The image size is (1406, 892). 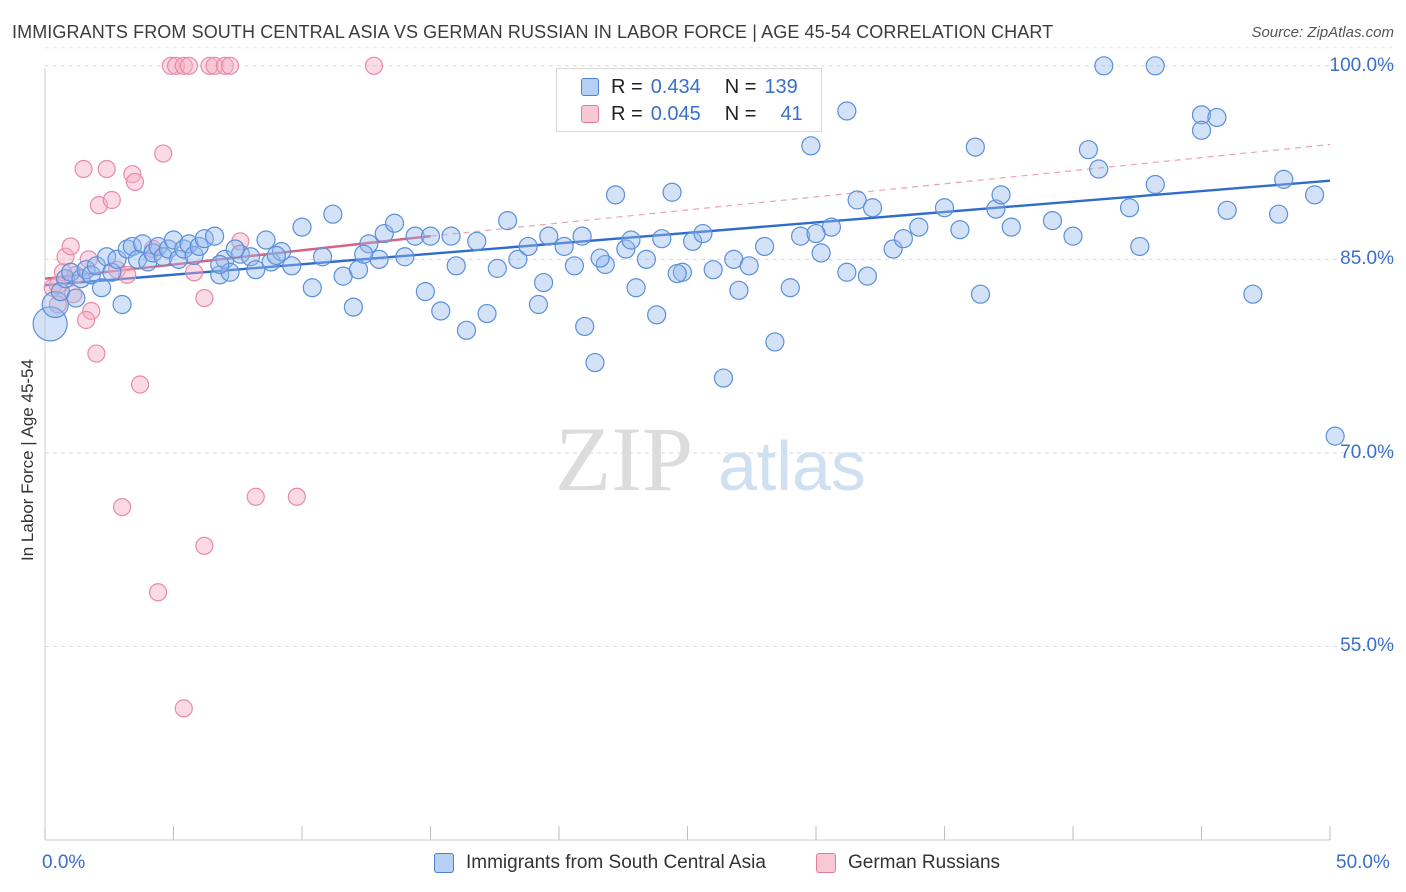 What do you see at coordinates (1361, 65) in the screenshot?
I see `y-tick-label-100: 100.0%` at bounding box center [1361, 65].